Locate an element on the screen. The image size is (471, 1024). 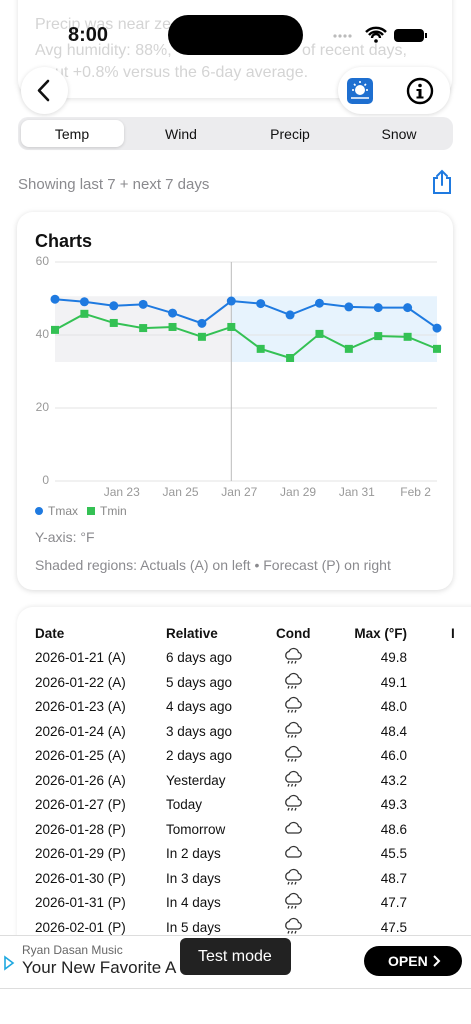
relative-cell: In 3 days is located at coordinates (193, 878).